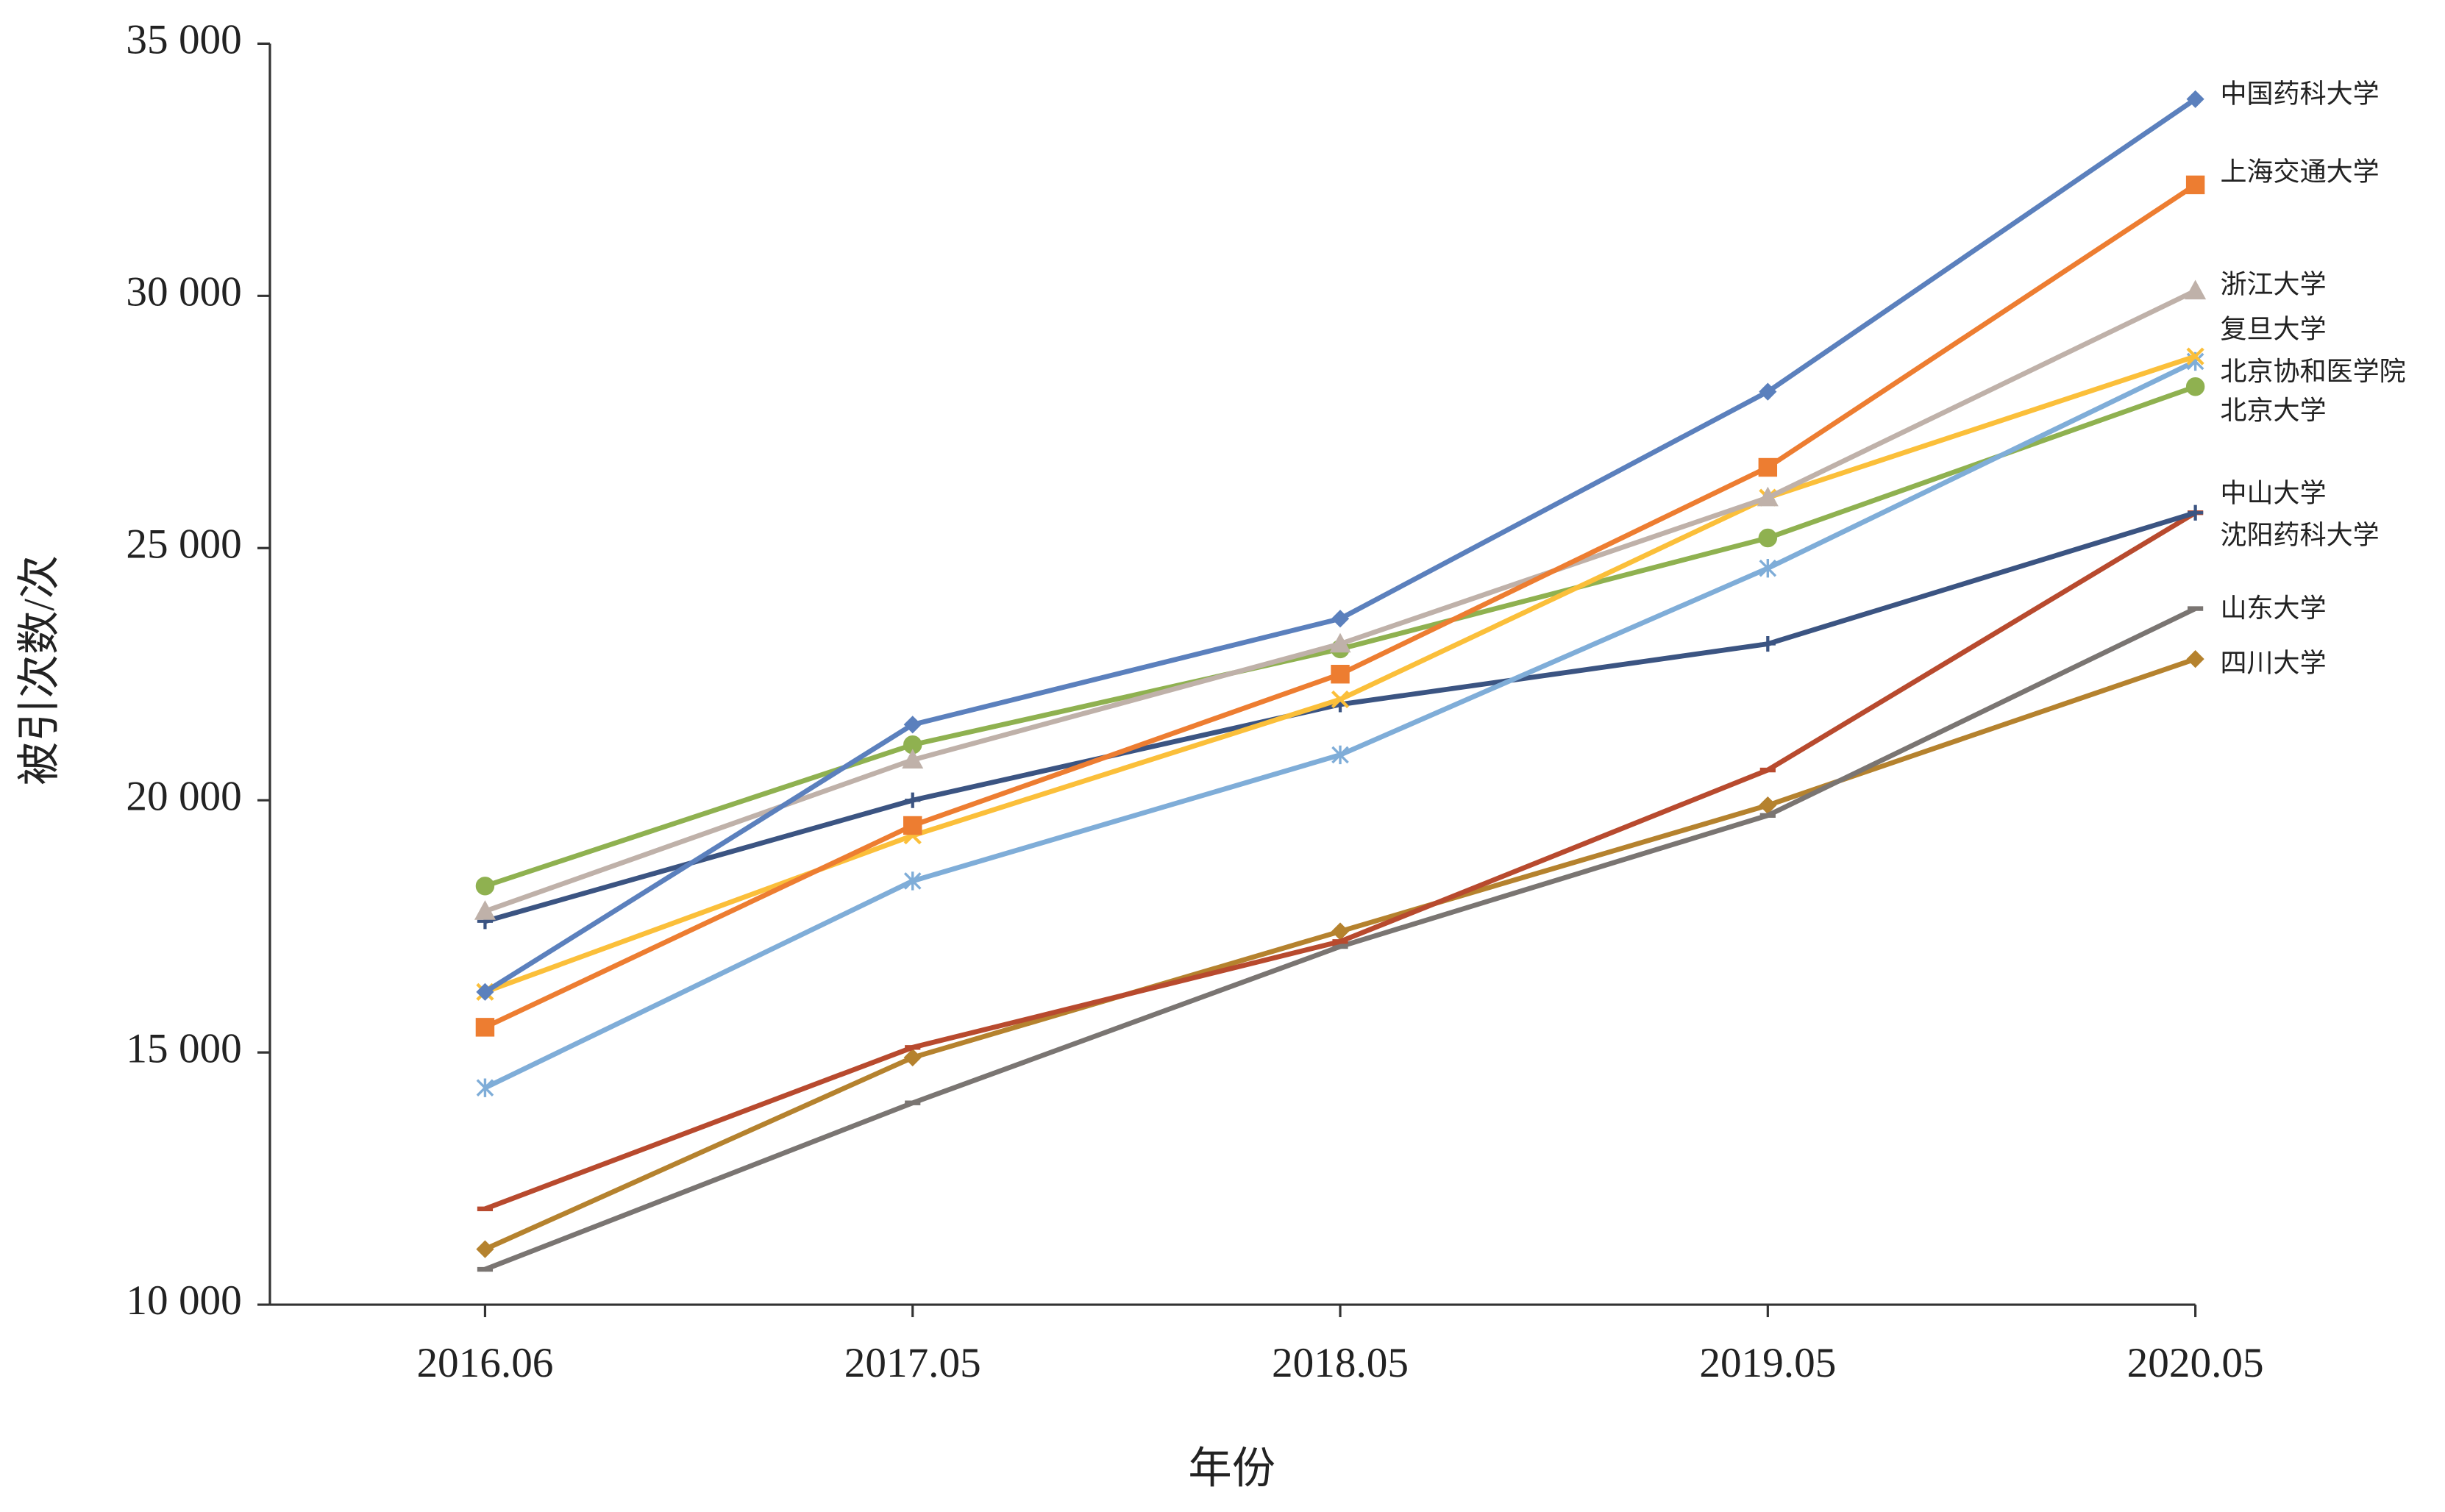  Describe the element at coordinates (2195, 1363) in the screenshot. I see `x-tick-label: 2020.05` at that location.